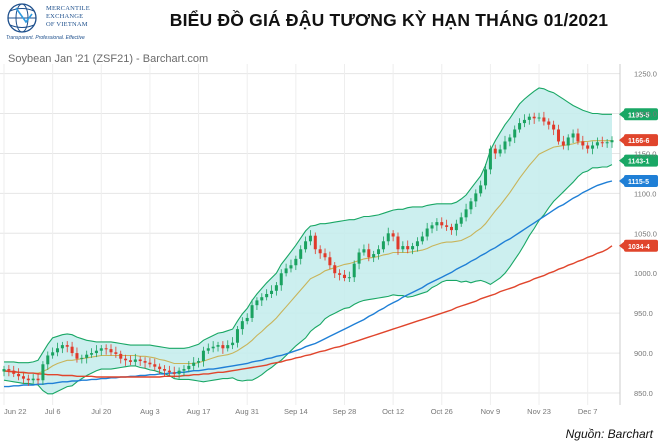  Describe the element at coordinates (150, 411) in the screenshot. I see `x-tick-label-3: Aug 3` at that location.